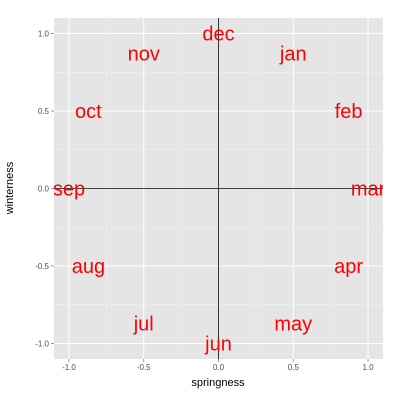  I want to click on x-tick-label: -0.5, so click(144, 367).